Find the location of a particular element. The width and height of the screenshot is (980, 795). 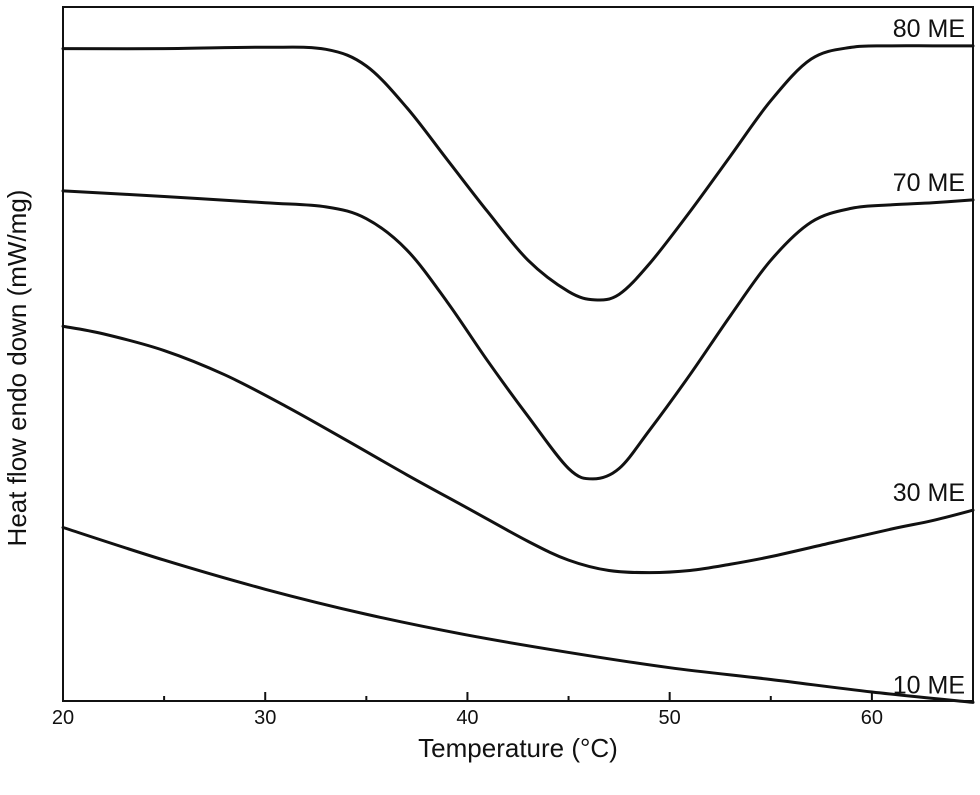

x-tick-label: 40 is located at coordinates (467, 718).